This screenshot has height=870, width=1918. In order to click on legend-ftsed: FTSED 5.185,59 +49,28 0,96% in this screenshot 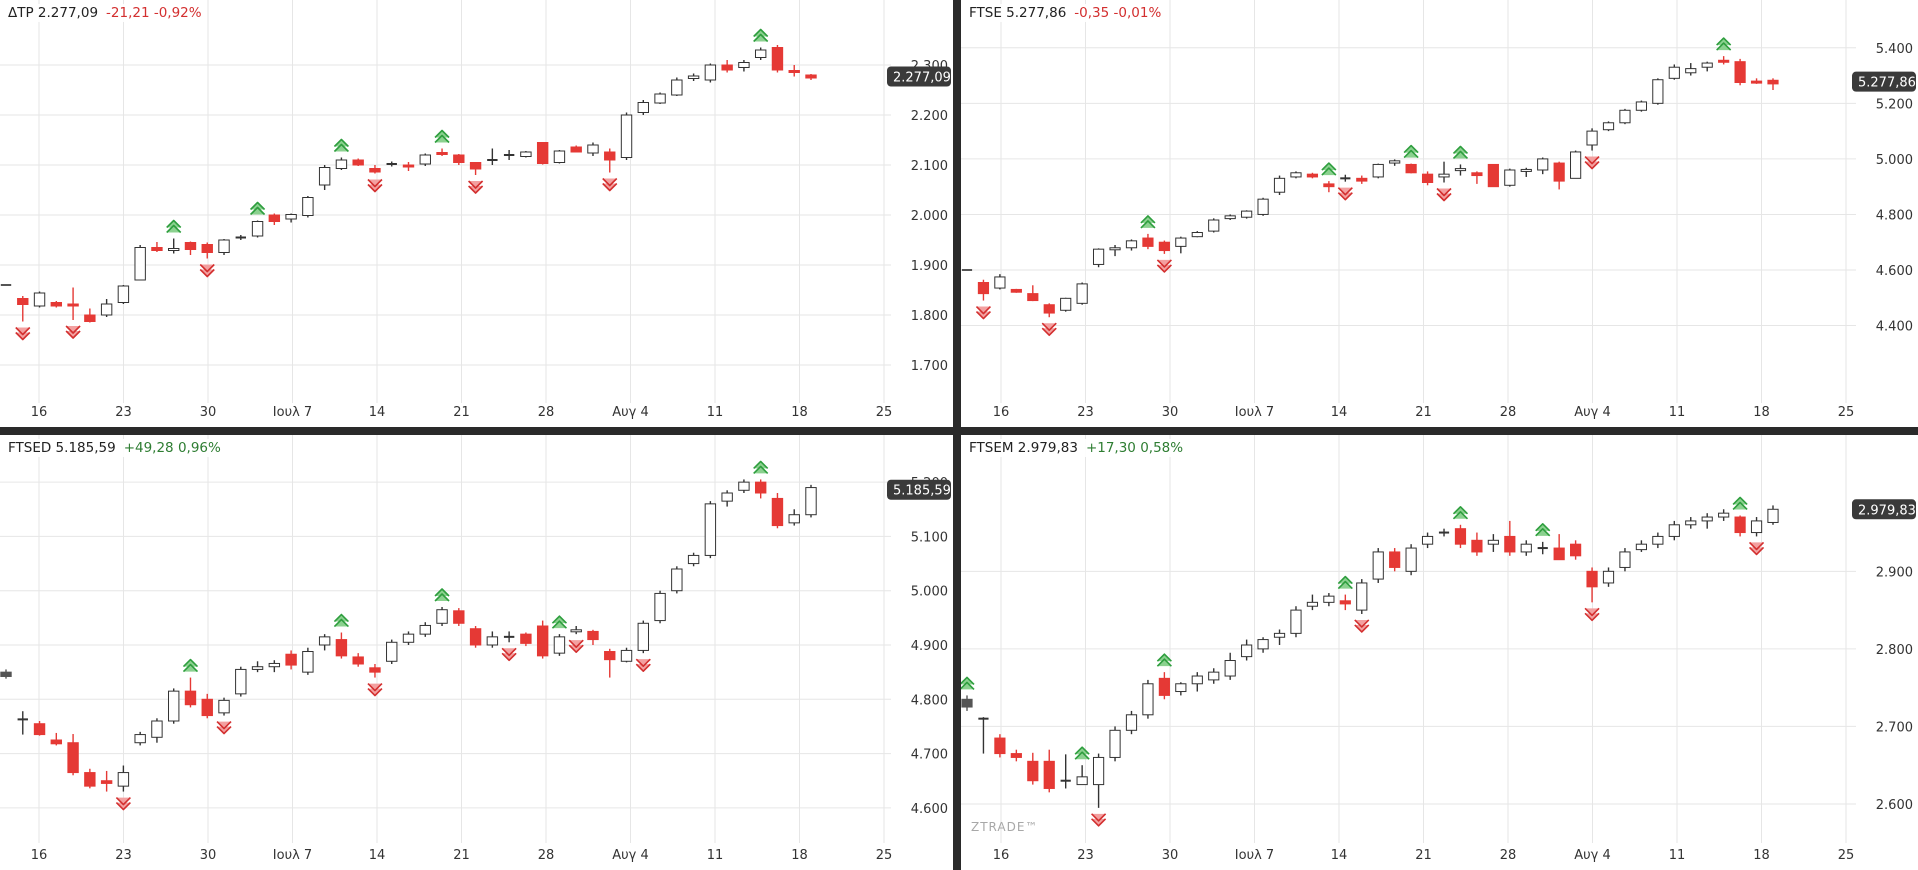, I will do `click(114, 448)`.